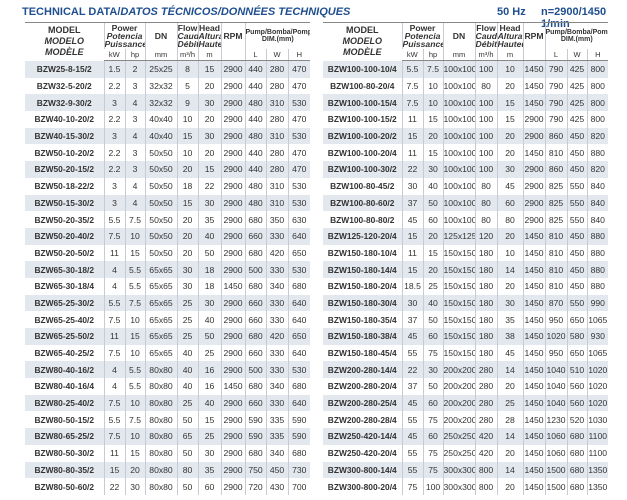  I want to click on value-cell: 1100, so click(597, 436).